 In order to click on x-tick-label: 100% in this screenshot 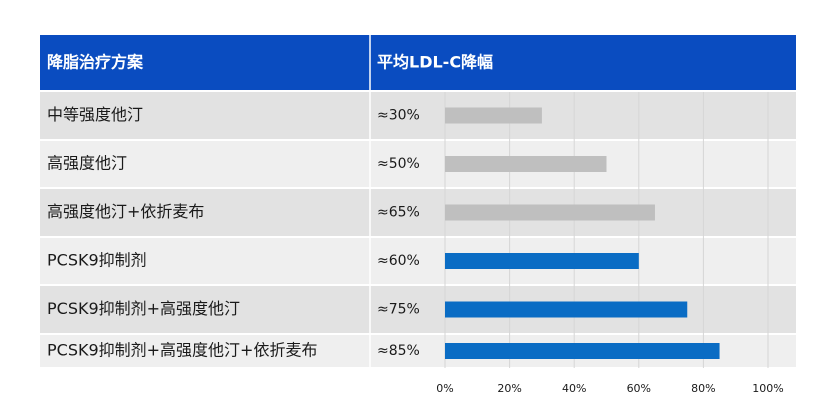, I will do `click(767, 388)`.